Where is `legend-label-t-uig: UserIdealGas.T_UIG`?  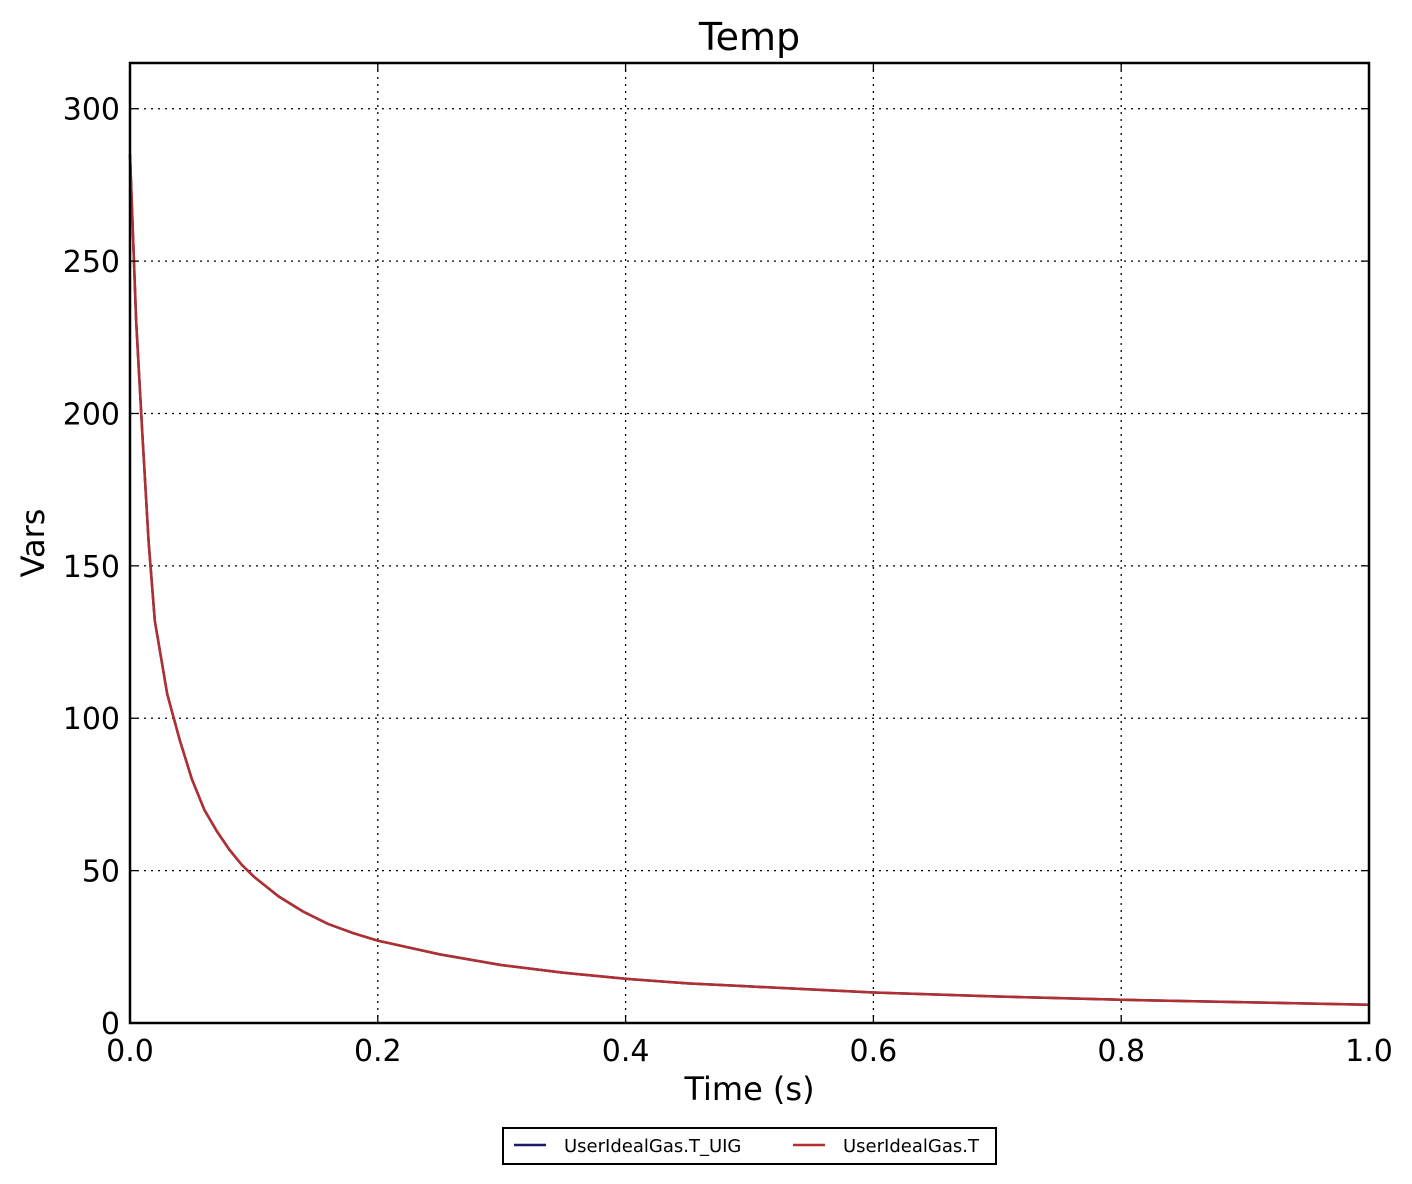
legend-label-t-uig: UserIdealGas.T_UIG is located at coordinates (652, 1146).